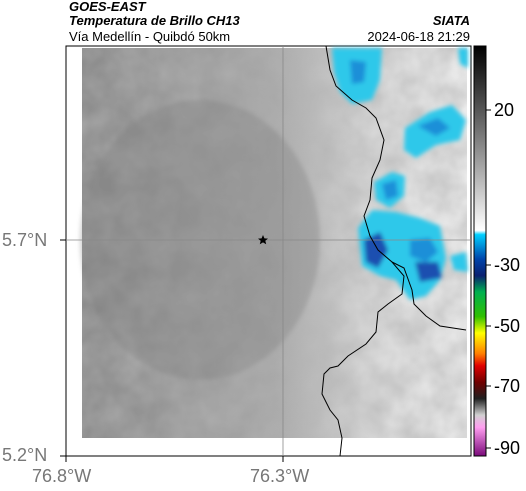  Describe the element at coordinates (429, 296) in the screenshot. I see `department-boundary-east` at that location.